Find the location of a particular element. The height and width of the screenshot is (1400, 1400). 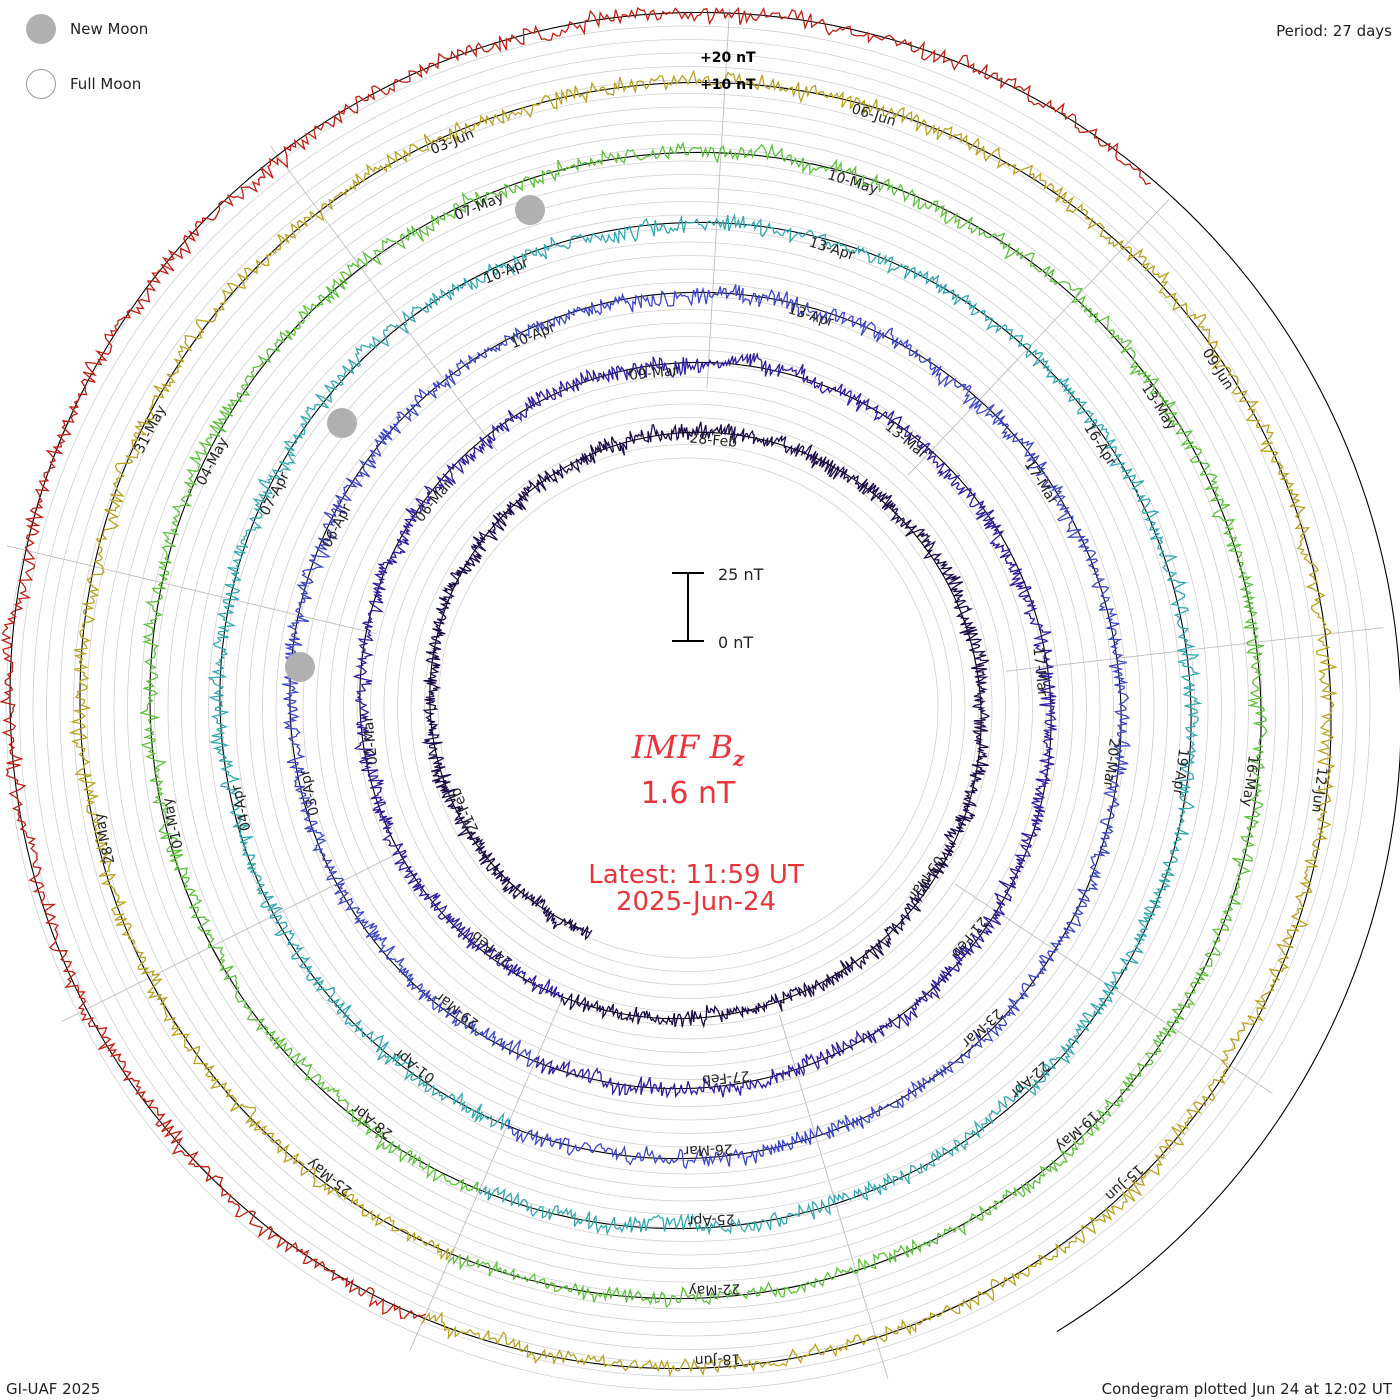

new-moon-icon is located at coordinates (41, 29).